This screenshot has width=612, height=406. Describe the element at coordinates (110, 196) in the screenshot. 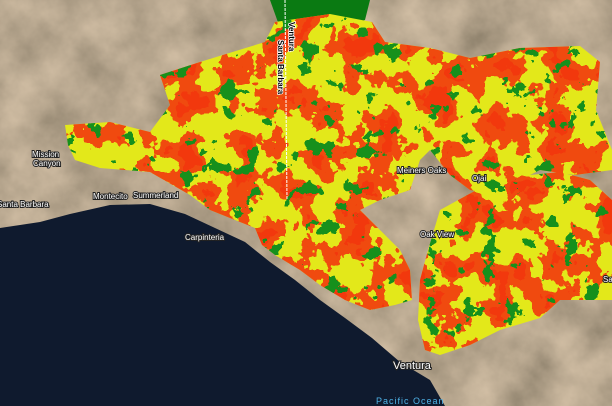

I see `place-label: Montecito` at that location.